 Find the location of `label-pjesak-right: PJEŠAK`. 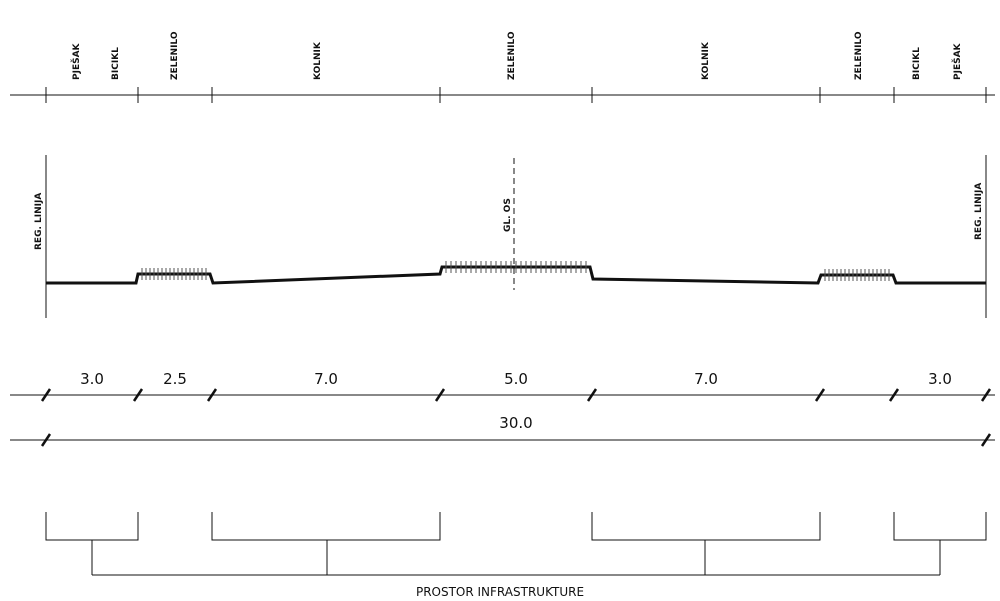

label-pjesak-right: PJEŠAK is located at coordinates (957, 61).